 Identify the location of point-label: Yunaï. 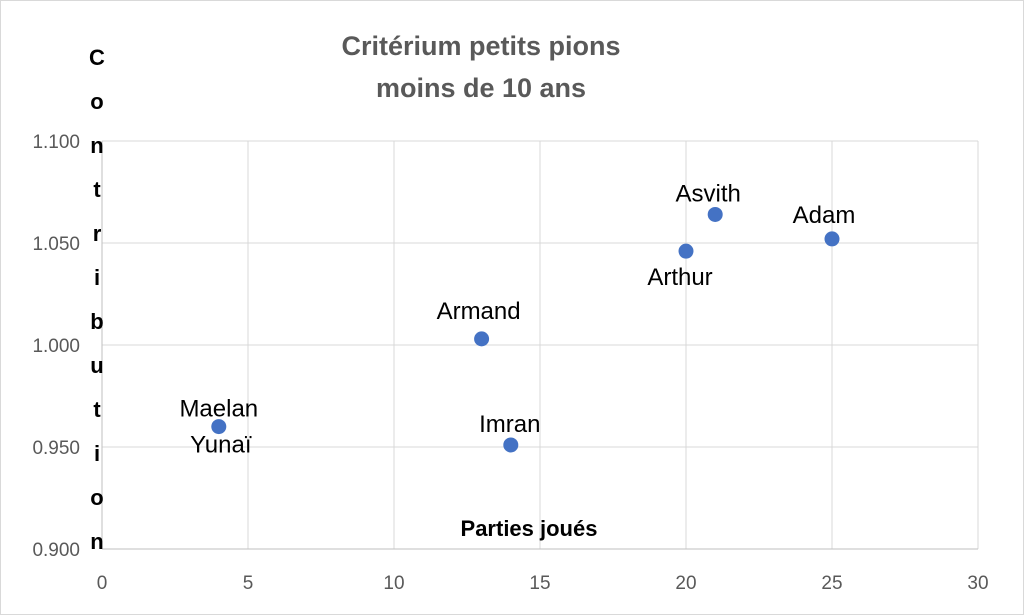
(221, 445).